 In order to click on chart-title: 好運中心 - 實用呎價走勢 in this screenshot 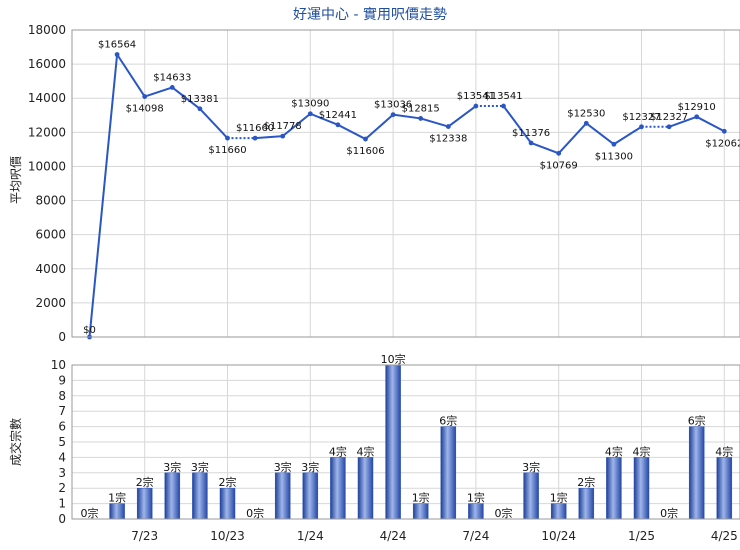, I will do `click(370, 14)`.